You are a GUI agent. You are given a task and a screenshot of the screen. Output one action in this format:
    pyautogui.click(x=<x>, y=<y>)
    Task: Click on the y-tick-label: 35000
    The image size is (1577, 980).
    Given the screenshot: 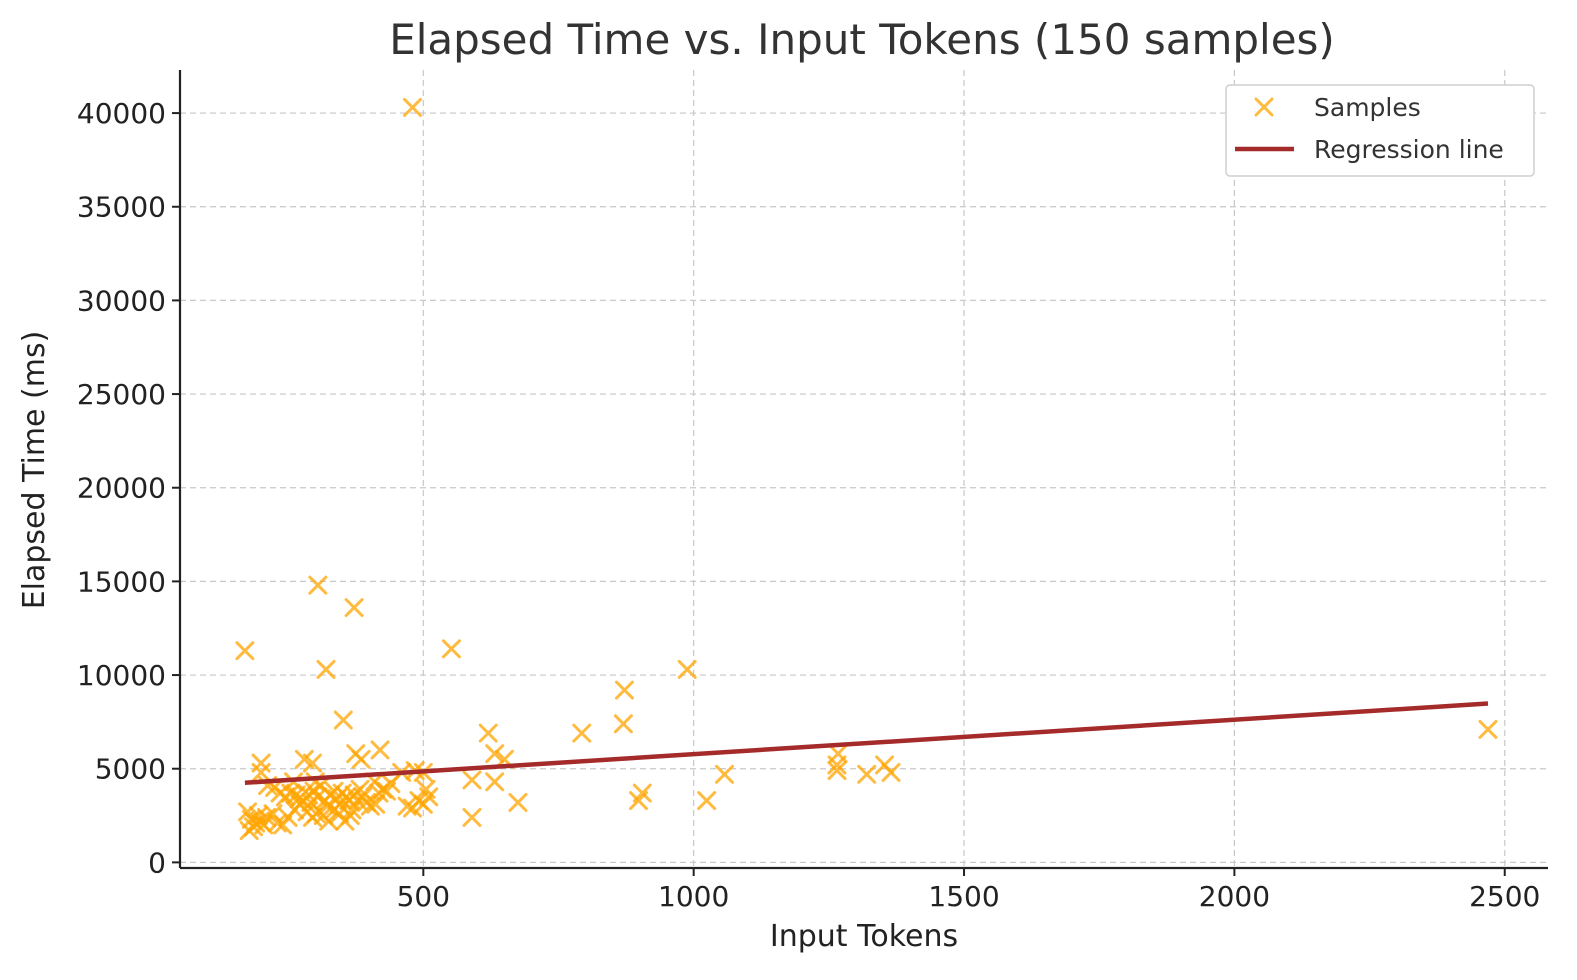 What is the action you would take?
    pyautogui.click(x=121, y=207)
    